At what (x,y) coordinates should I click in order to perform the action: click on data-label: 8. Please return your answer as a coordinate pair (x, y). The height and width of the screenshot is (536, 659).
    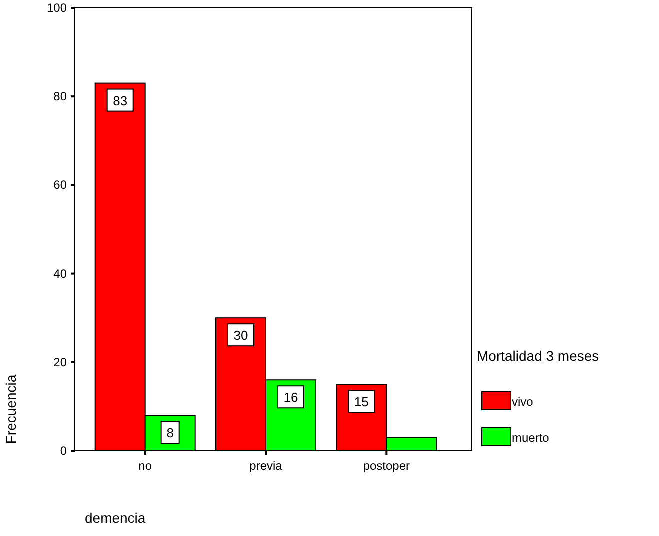
    Looking at the image, I should click on (170, 433).